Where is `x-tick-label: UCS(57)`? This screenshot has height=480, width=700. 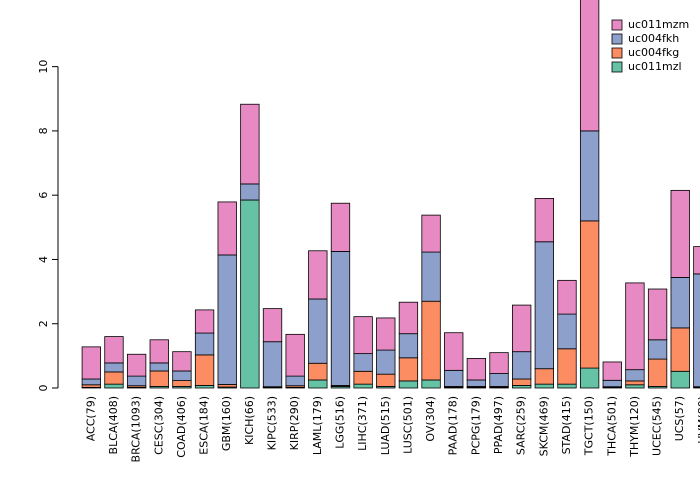
x-tick-label: UCS(57) is located at coordinates (679, 418).